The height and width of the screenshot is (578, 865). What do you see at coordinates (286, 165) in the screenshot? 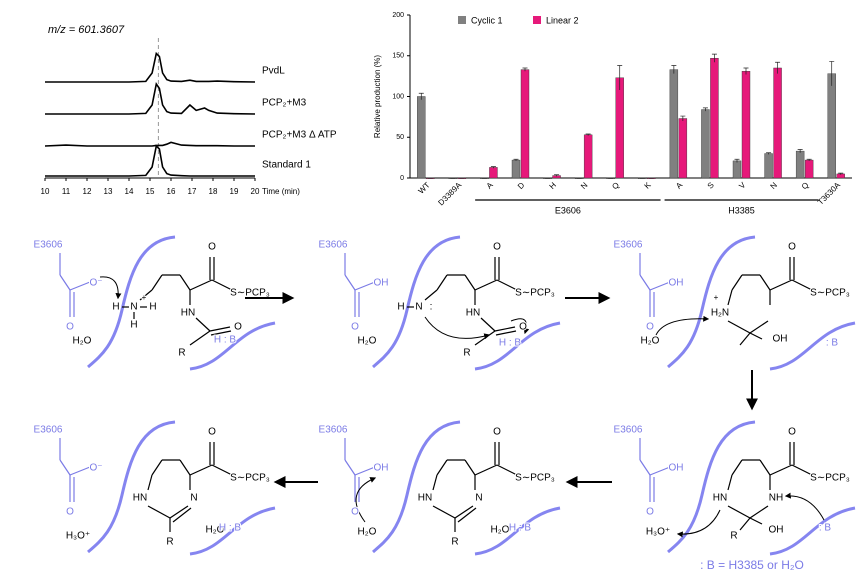
I see `trace-label: Standard 1` at bounding box center [286, 165].